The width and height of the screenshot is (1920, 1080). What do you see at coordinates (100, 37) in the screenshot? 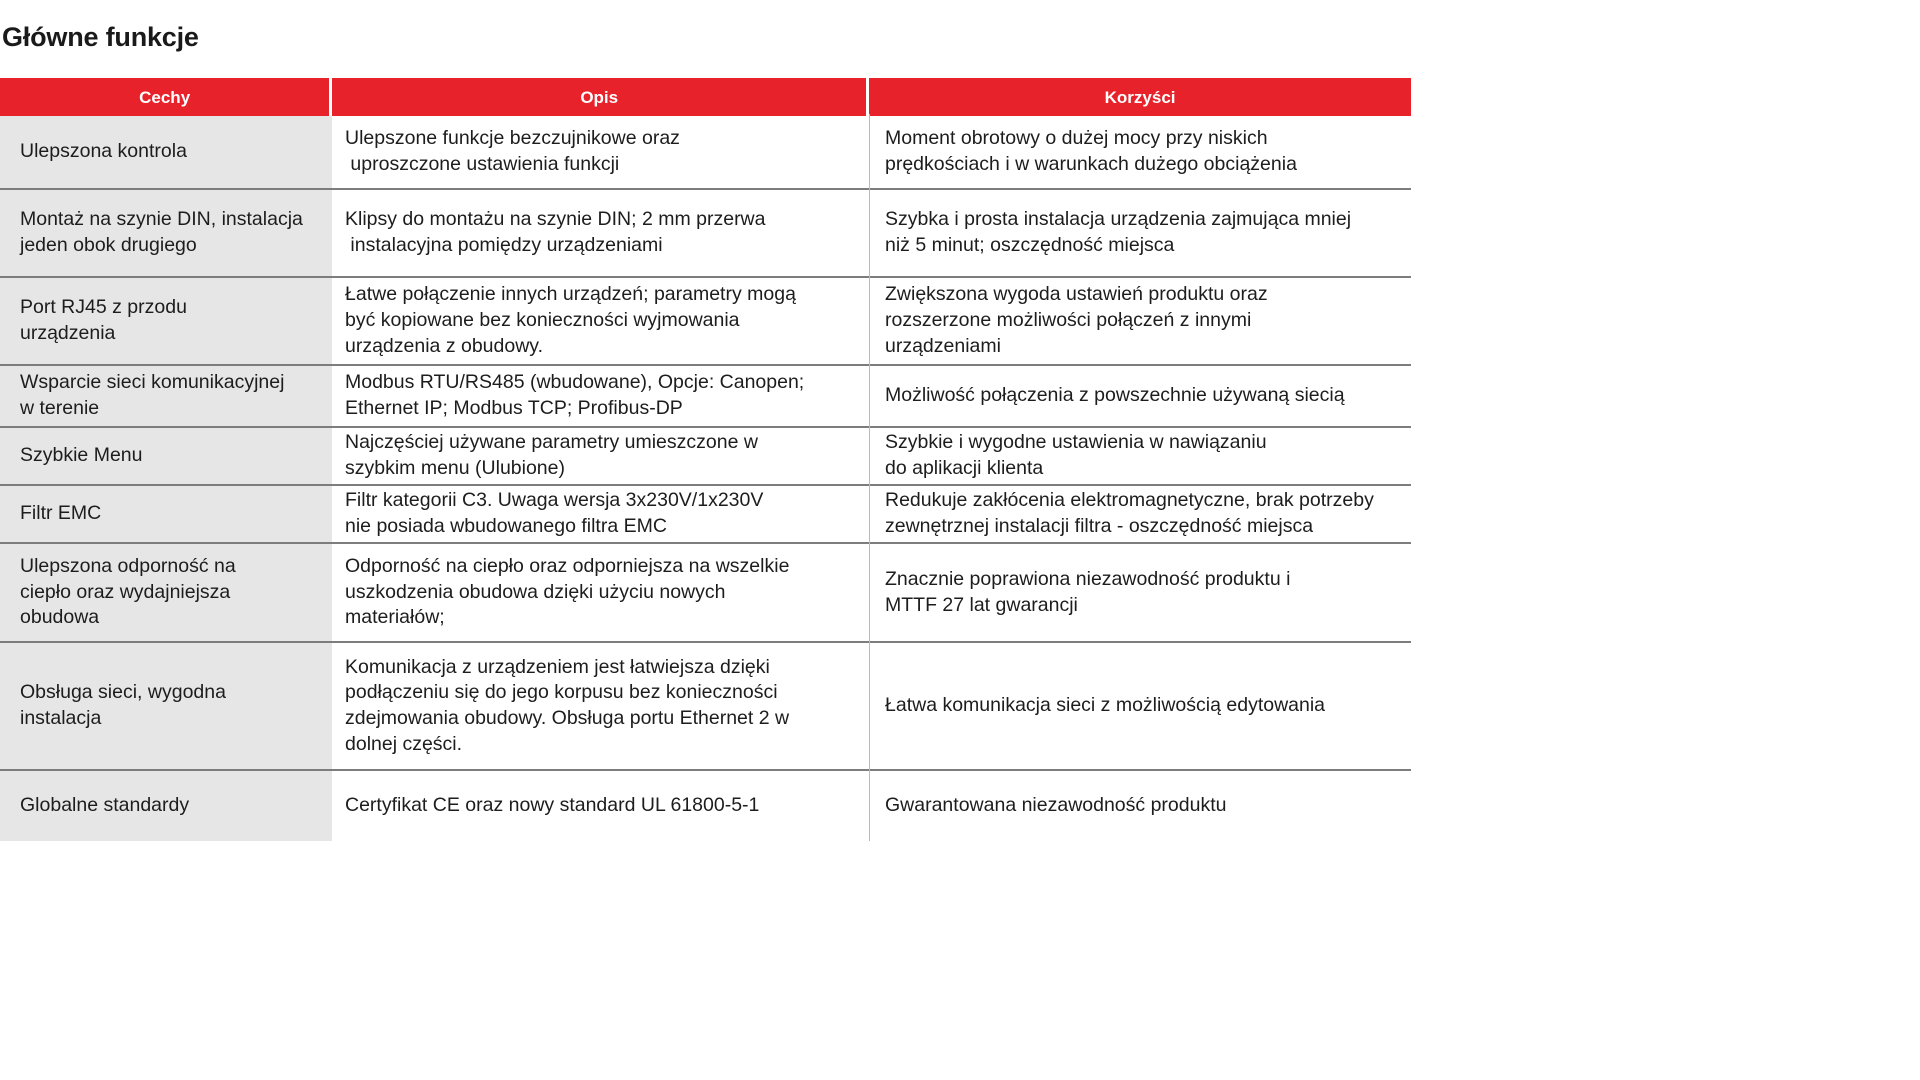
I see `page-title: Główne funkcje` at bounding box center [100, 37].